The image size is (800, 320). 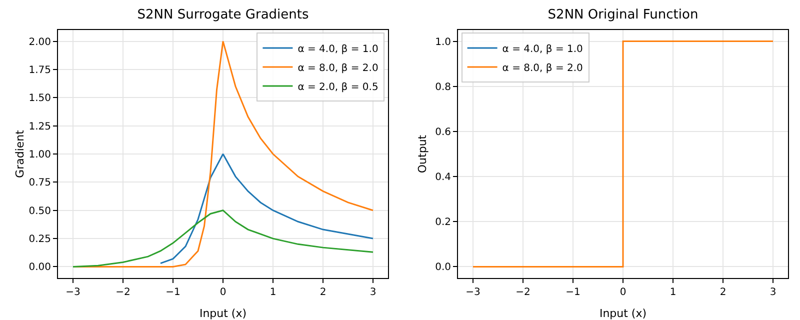 I want to click on y-tick-label: 0.0, so click(x=443, y=268).